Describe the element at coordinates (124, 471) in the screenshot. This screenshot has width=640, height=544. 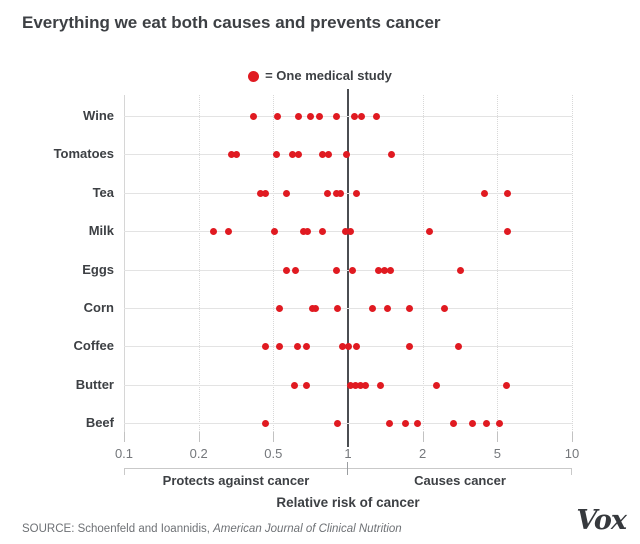
I see `bracket-cap-left` at that location.